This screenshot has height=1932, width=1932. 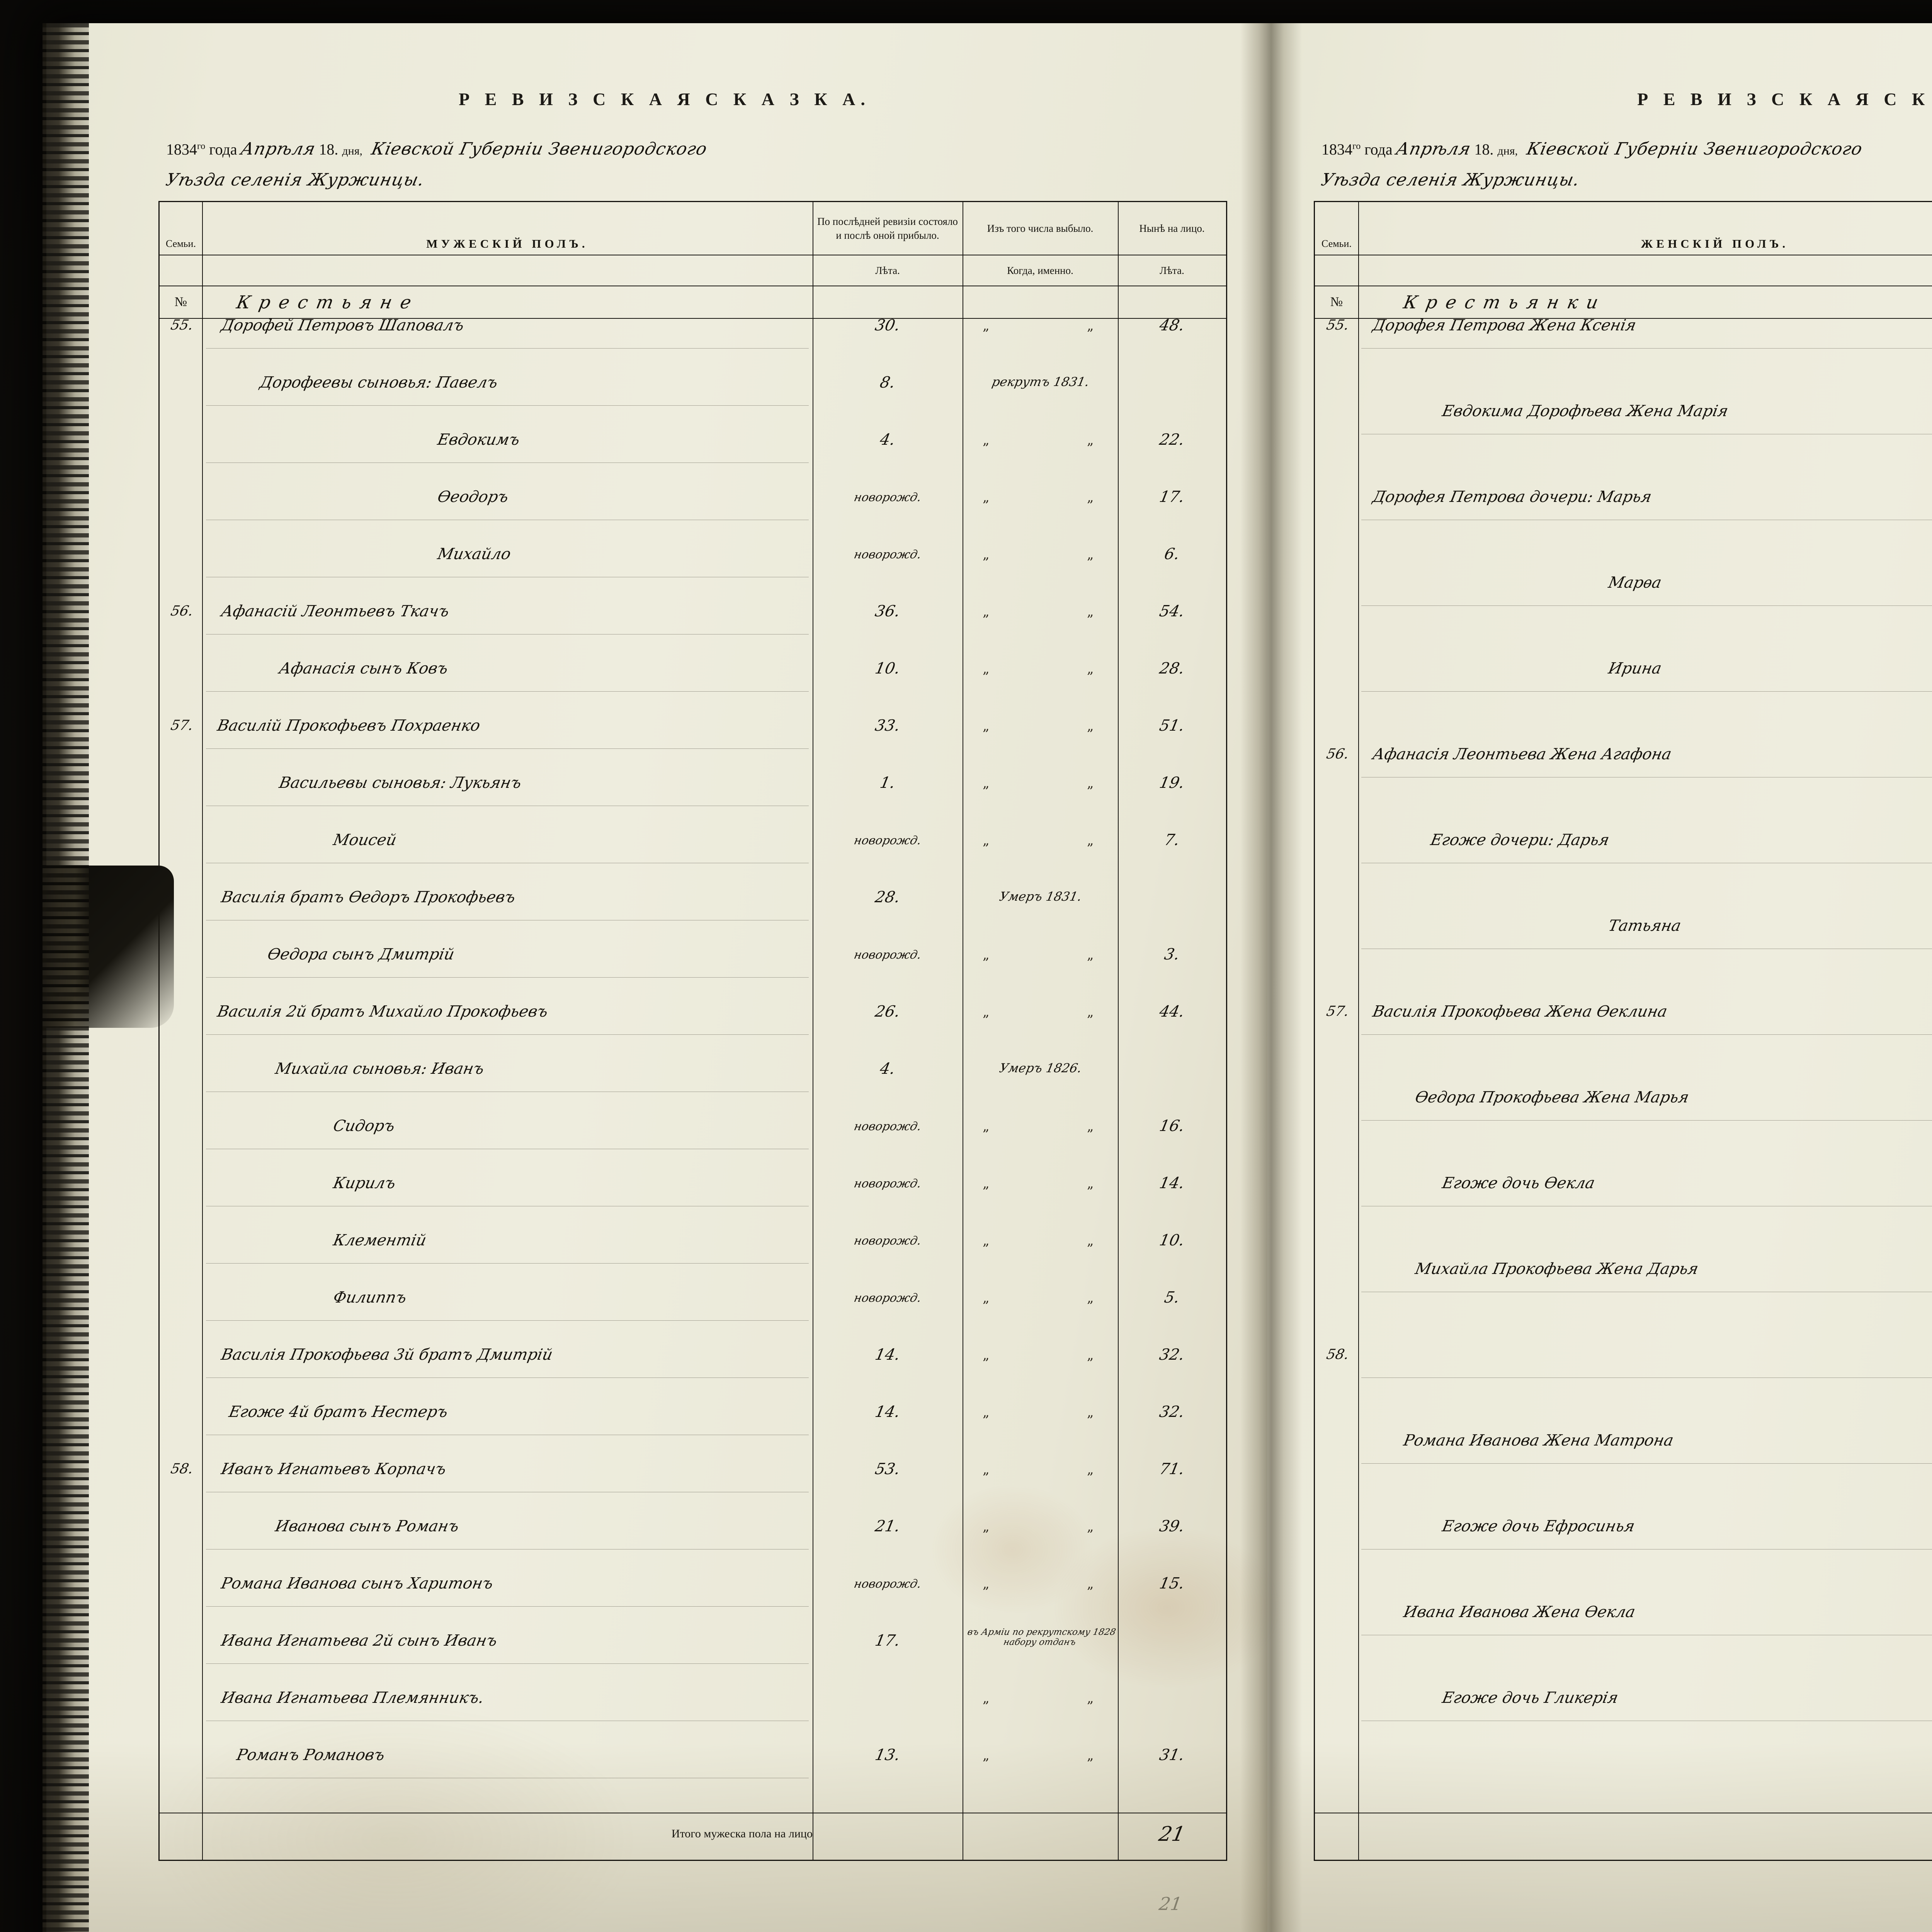 What do you see at coordinates (367, 1526) in the screenshot?
I see `person-name: Иванова сынъ Романъ` at bounding box center [367, 1526].